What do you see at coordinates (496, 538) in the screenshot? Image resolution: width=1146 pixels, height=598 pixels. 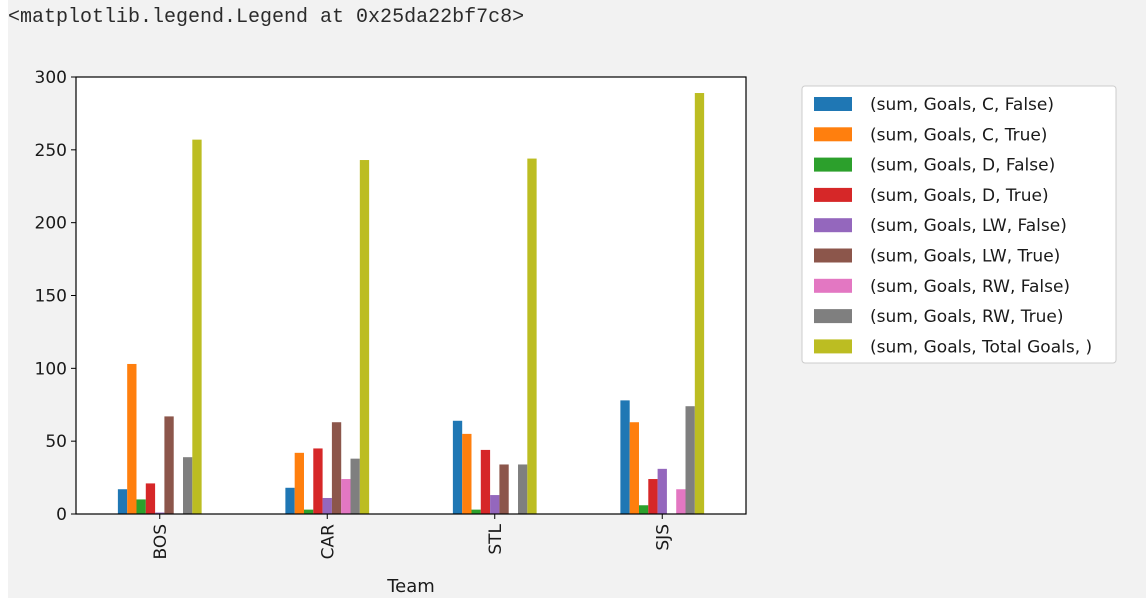 I see `x-tick-label: STL` at bounding box center [496, 538].